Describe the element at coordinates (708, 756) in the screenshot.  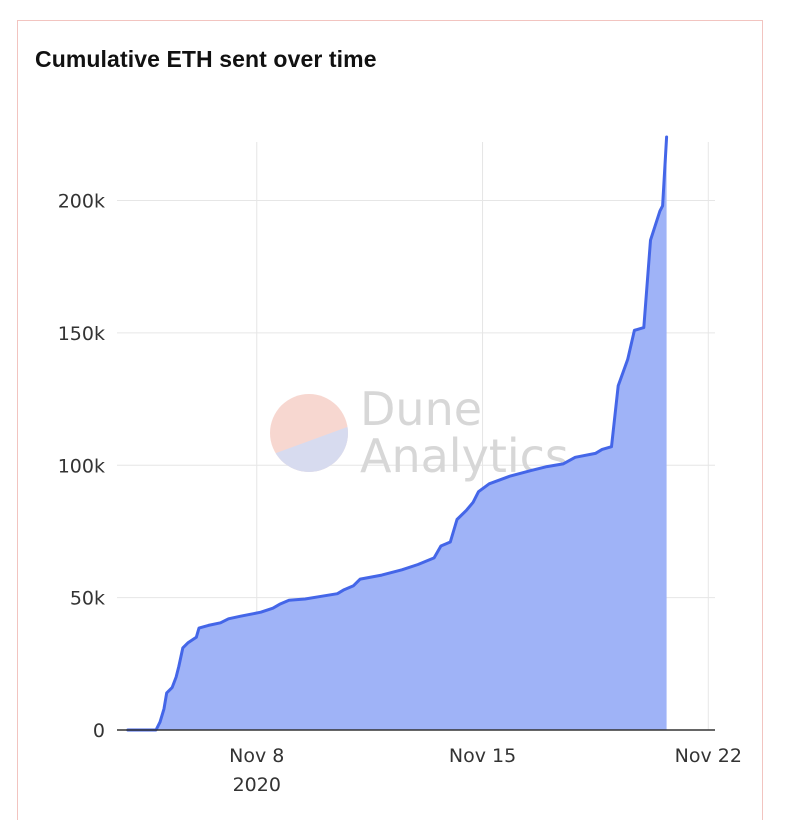
I see `x-tick-label: Nov 22` at that location.